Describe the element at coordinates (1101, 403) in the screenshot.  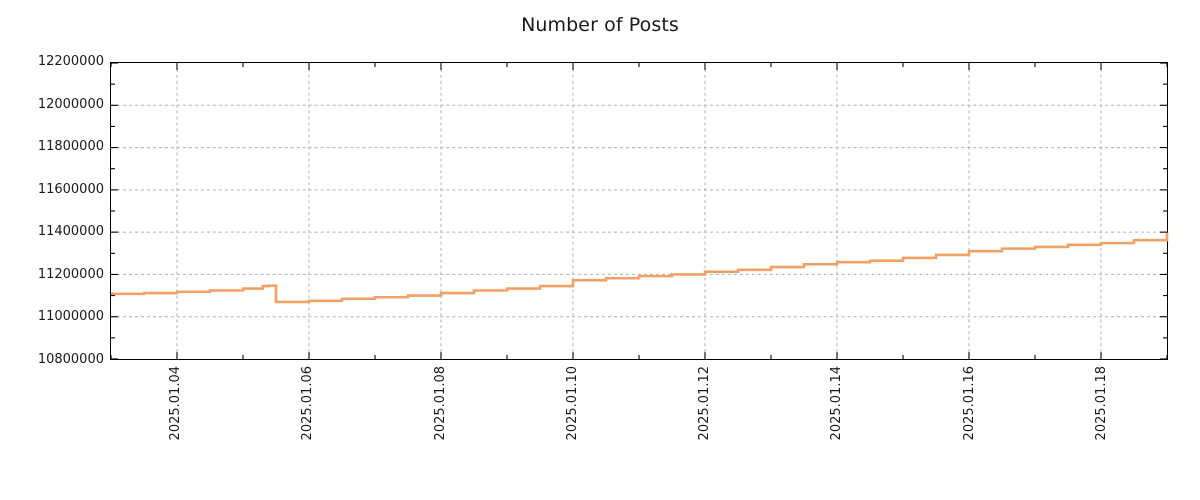
I see `x-axis-tick-label: 2025.01.18` at that location.